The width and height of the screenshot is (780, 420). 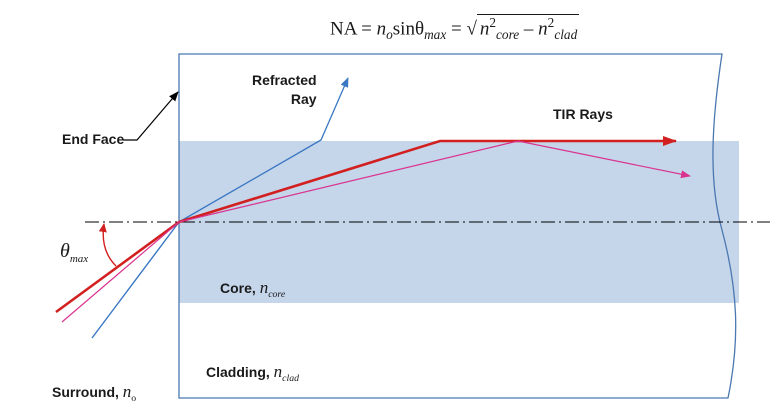 I want to click on formula-n: n, so click(x=381, y=29).